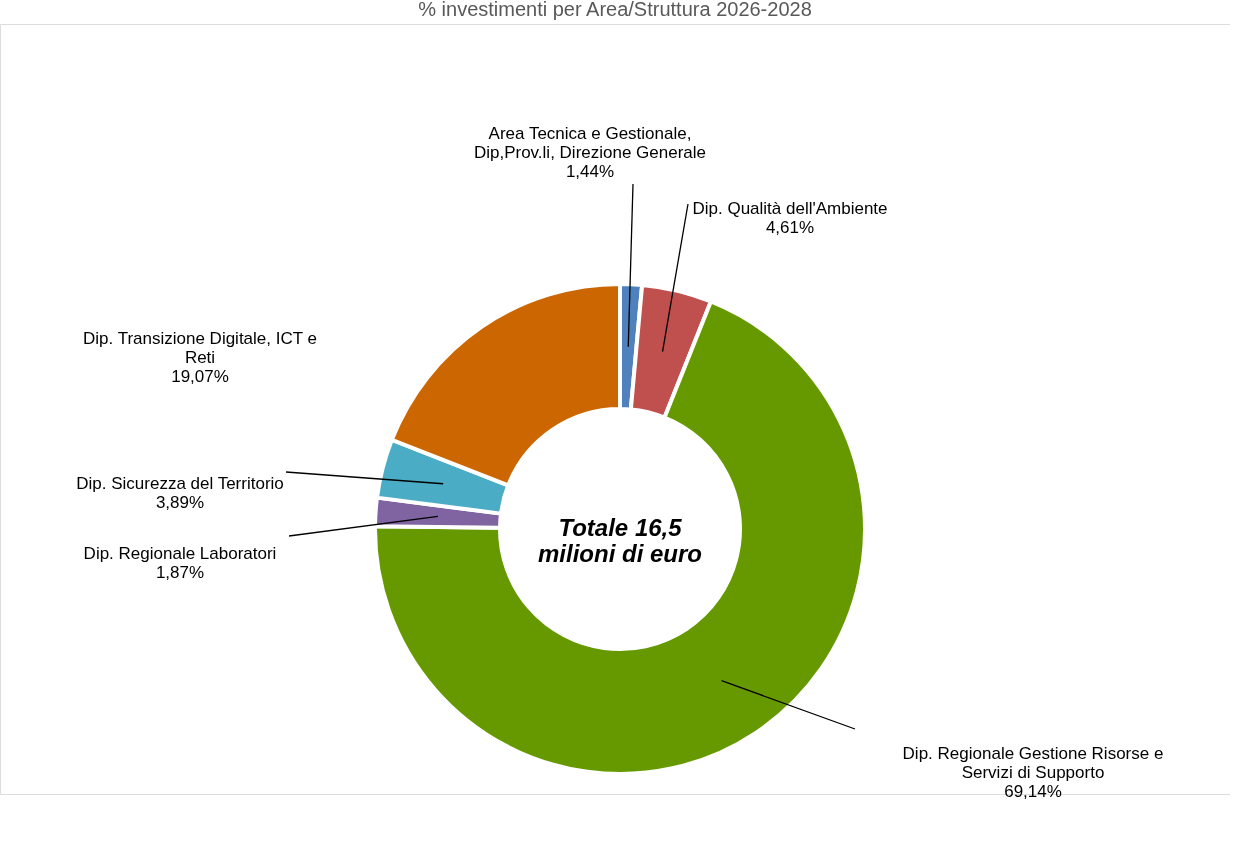 The height and width of the screenshot is (856, 1234). I want to click on data-label: 3,89%, so click(180, 502).